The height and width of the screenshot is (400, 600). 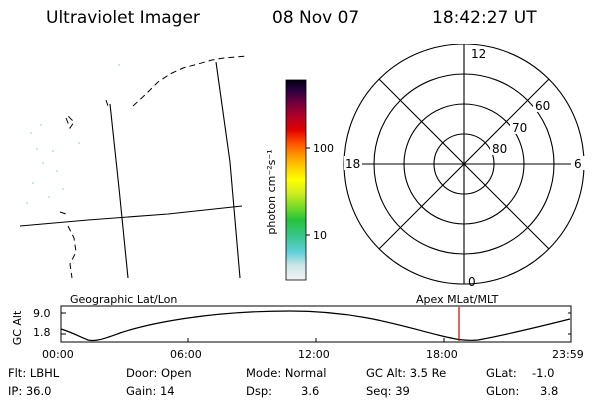 I want to click on mode-status: Mode: Normal, so click(x=286, y=373).